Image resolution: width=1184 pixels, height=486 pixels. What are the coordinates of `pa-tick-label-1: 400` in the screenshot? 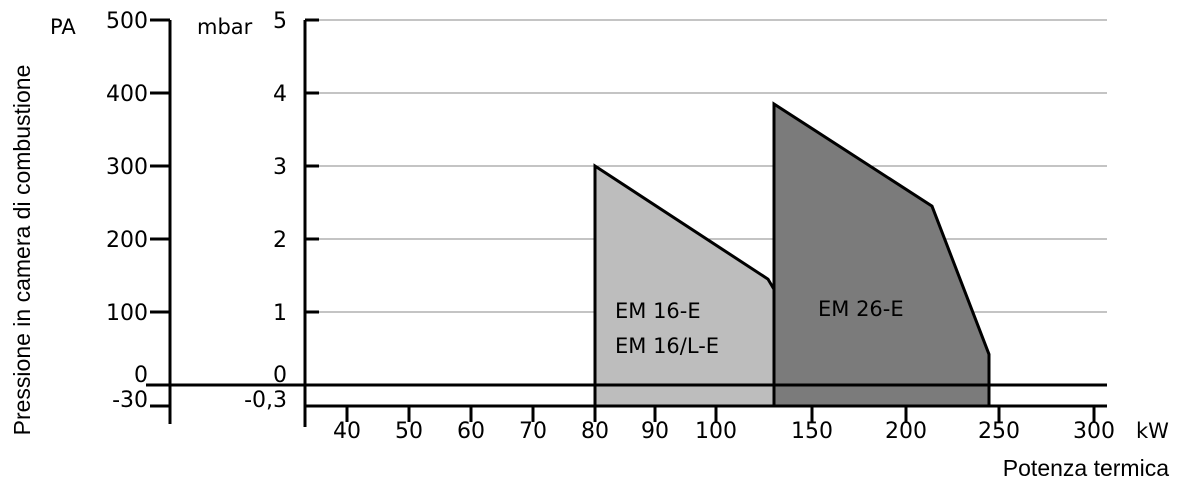 It's located at (127, 94).